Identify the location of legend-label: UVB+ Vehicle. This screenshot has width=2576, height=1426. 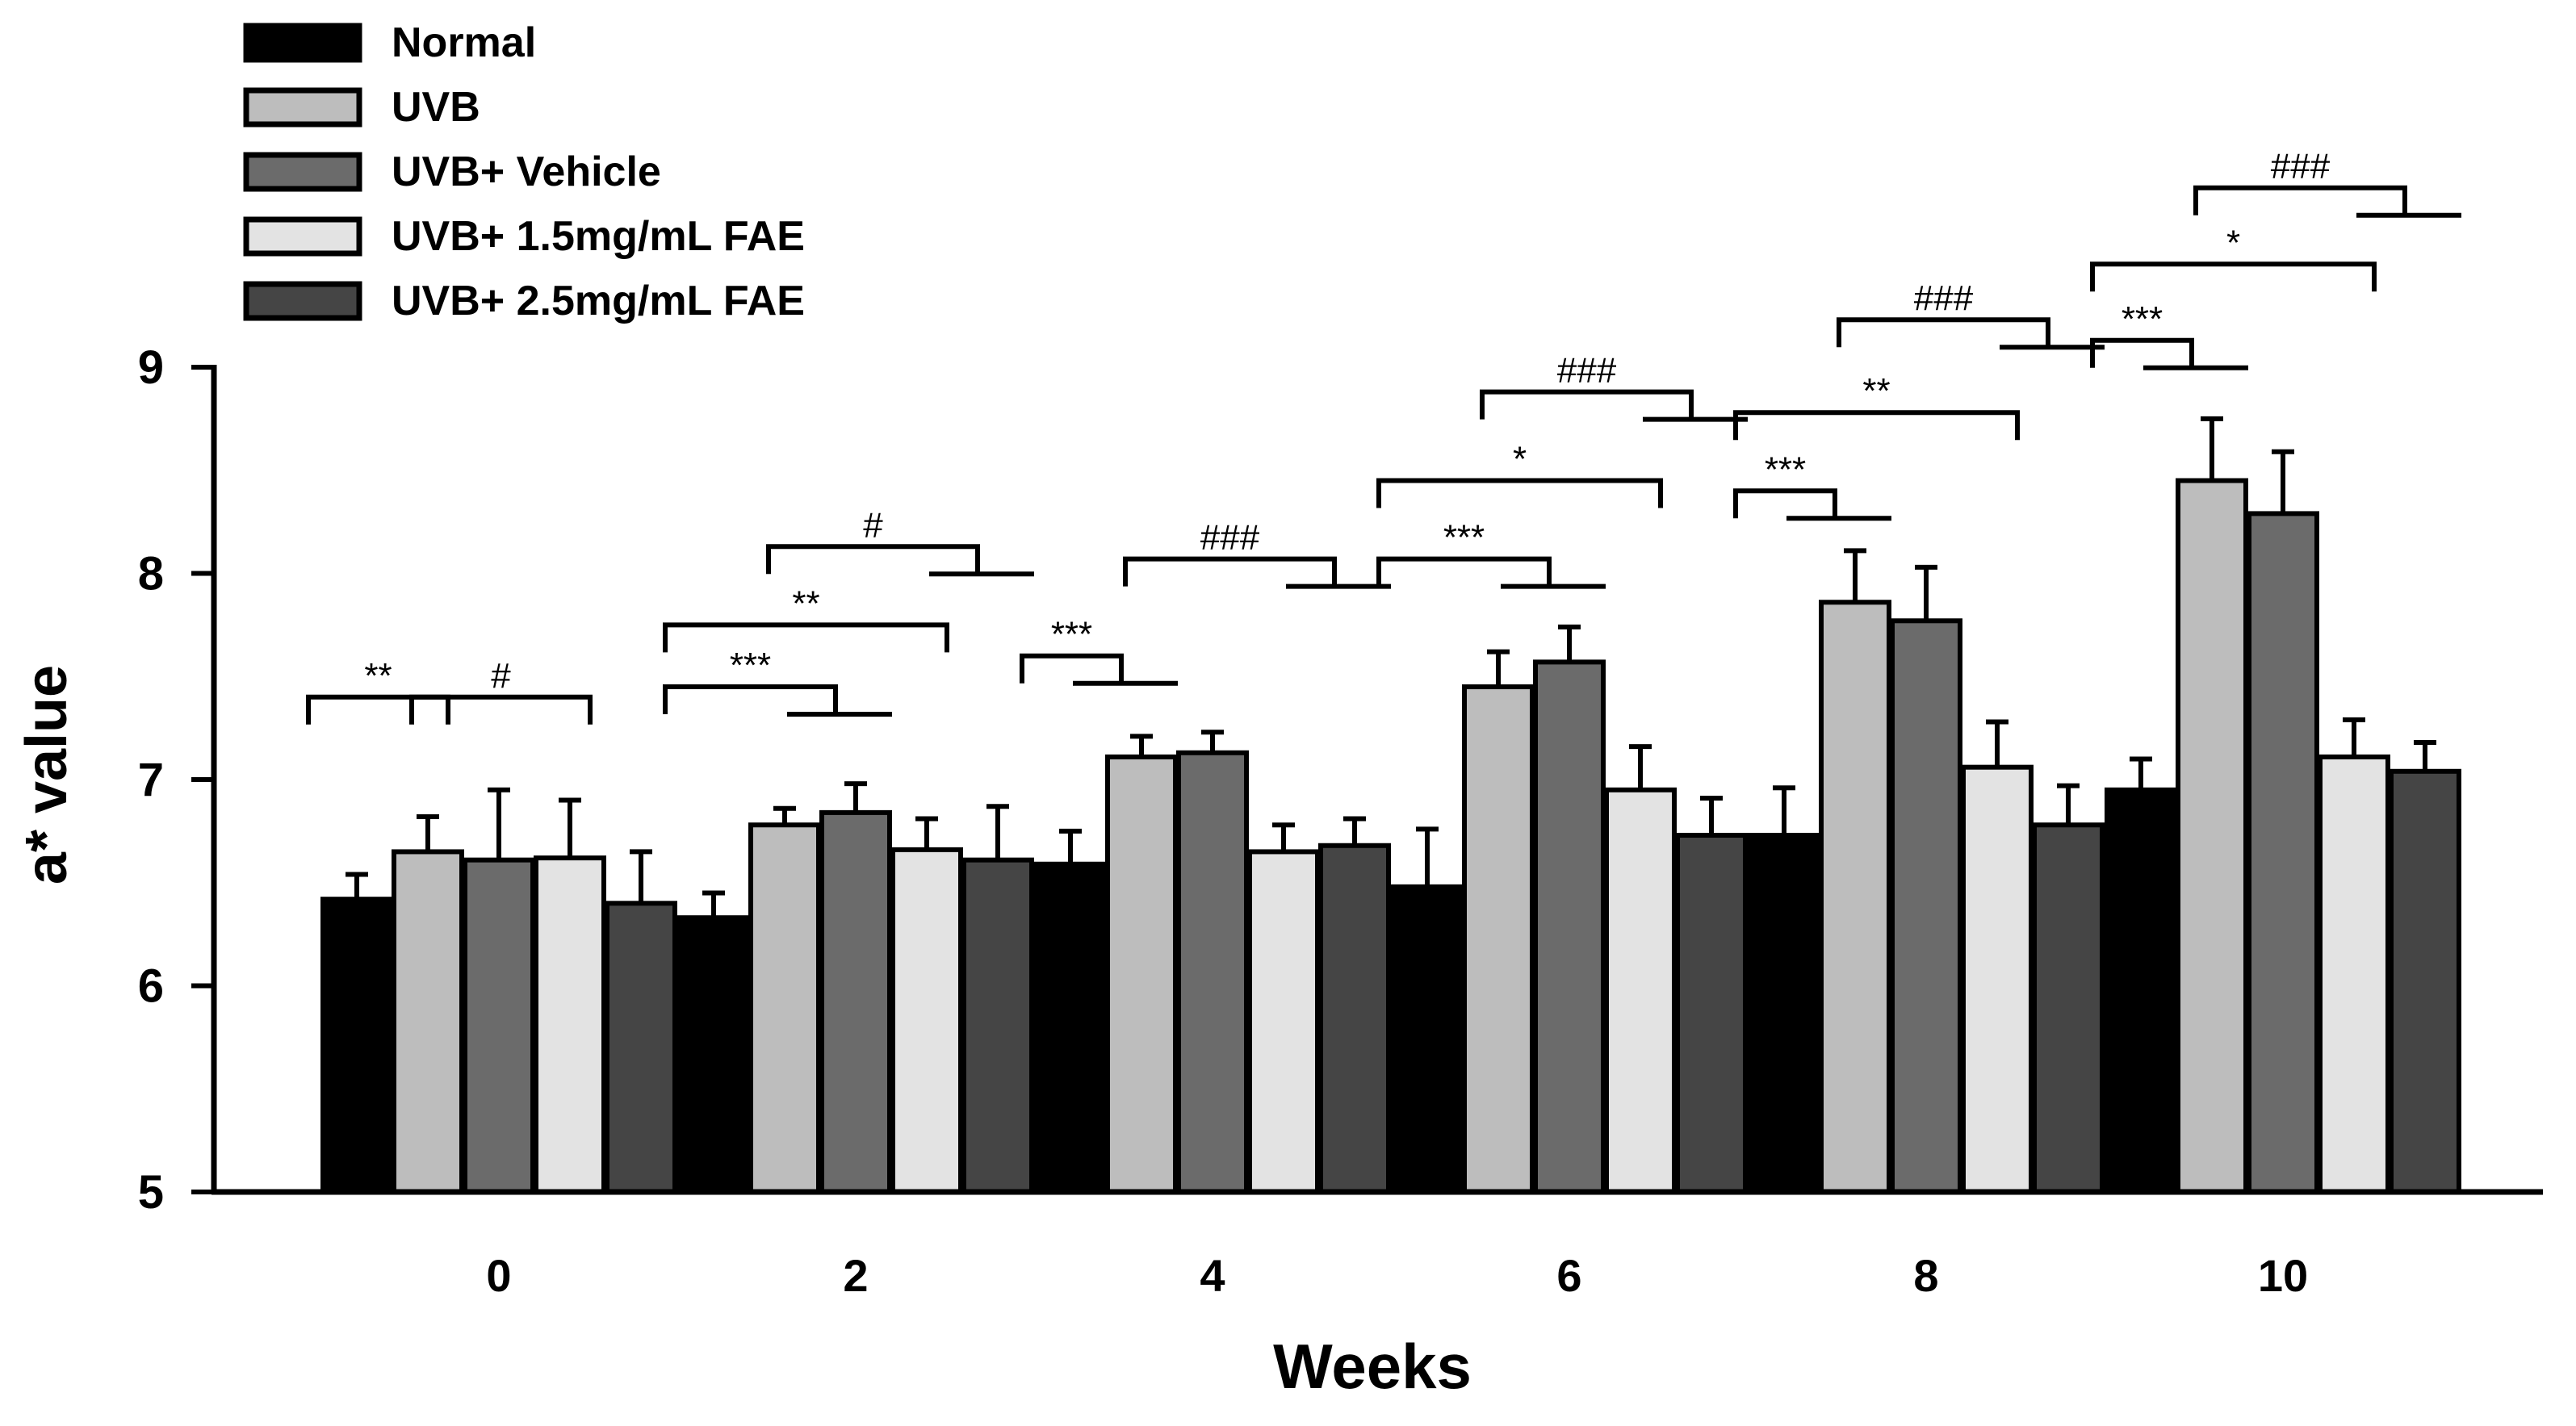
(526, 171).